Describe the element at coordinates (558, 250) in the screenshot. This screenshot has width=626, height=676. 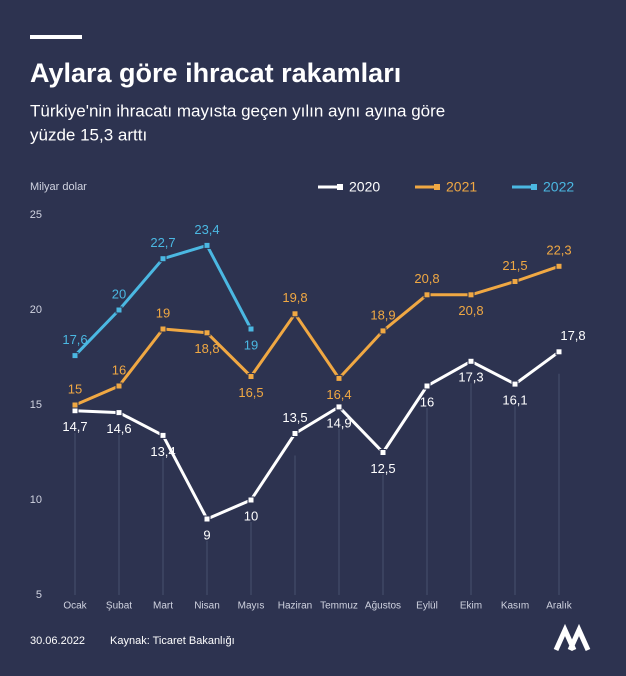
I see `value-label: 22,3` at that location.